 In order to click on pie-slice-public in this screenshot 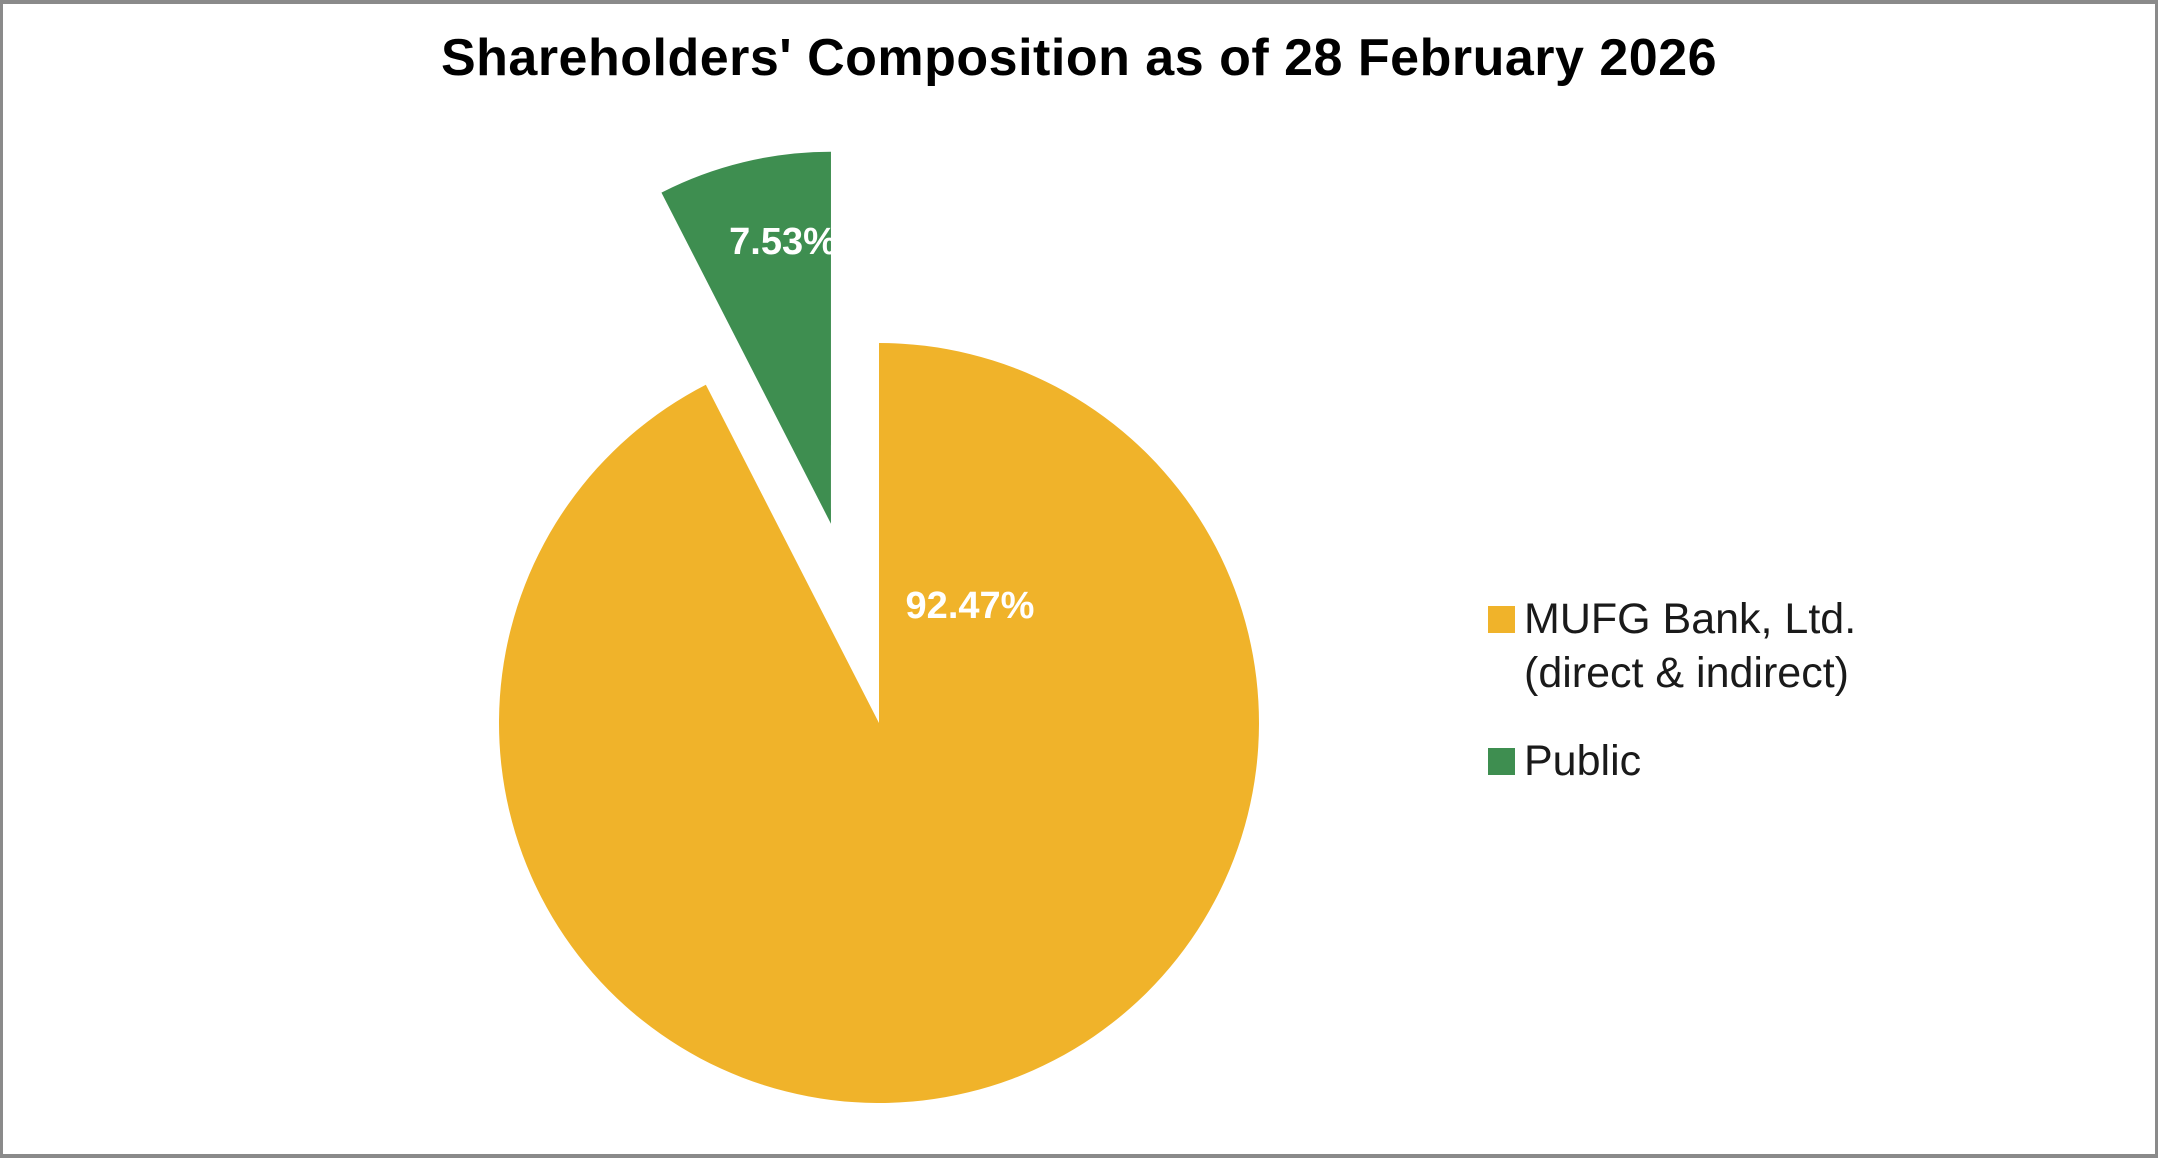, I will do `click(746, 337)`.